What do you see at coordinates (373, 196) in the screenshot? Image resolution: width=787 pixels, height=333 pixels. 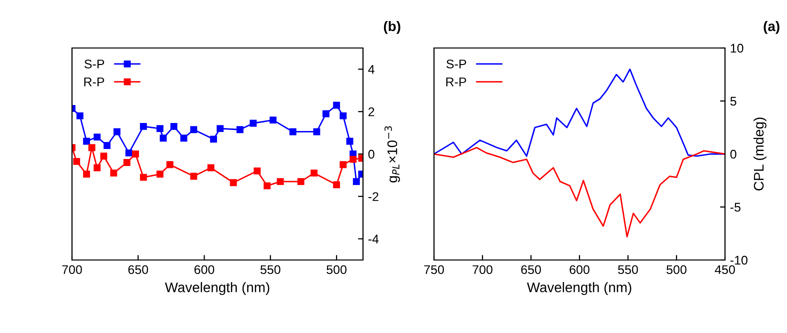 I see `y-tick-label: -2` at bounding box center [373, 196].